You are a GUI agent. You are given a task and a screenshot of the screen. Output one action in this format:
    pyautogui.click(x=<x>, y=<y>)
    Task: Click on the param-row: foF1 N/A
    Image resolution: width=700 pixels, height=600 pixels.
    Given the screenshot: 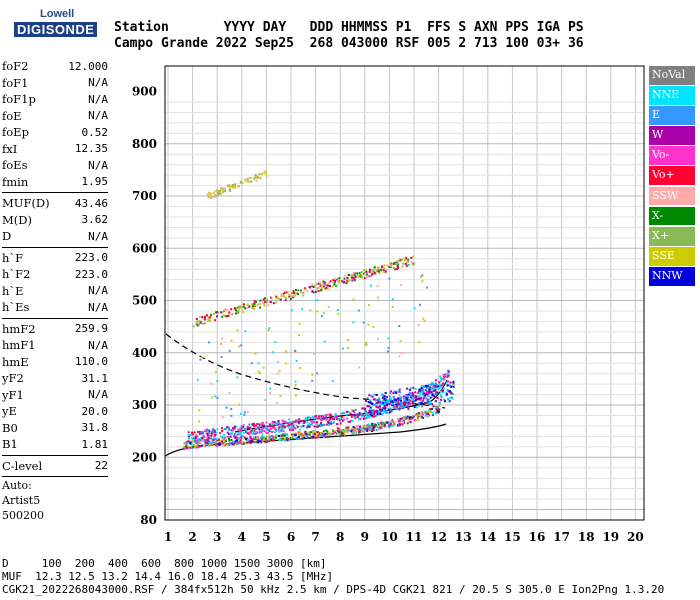 What is the action you would take?
    pyautogui.click(x=55, y=83)
    